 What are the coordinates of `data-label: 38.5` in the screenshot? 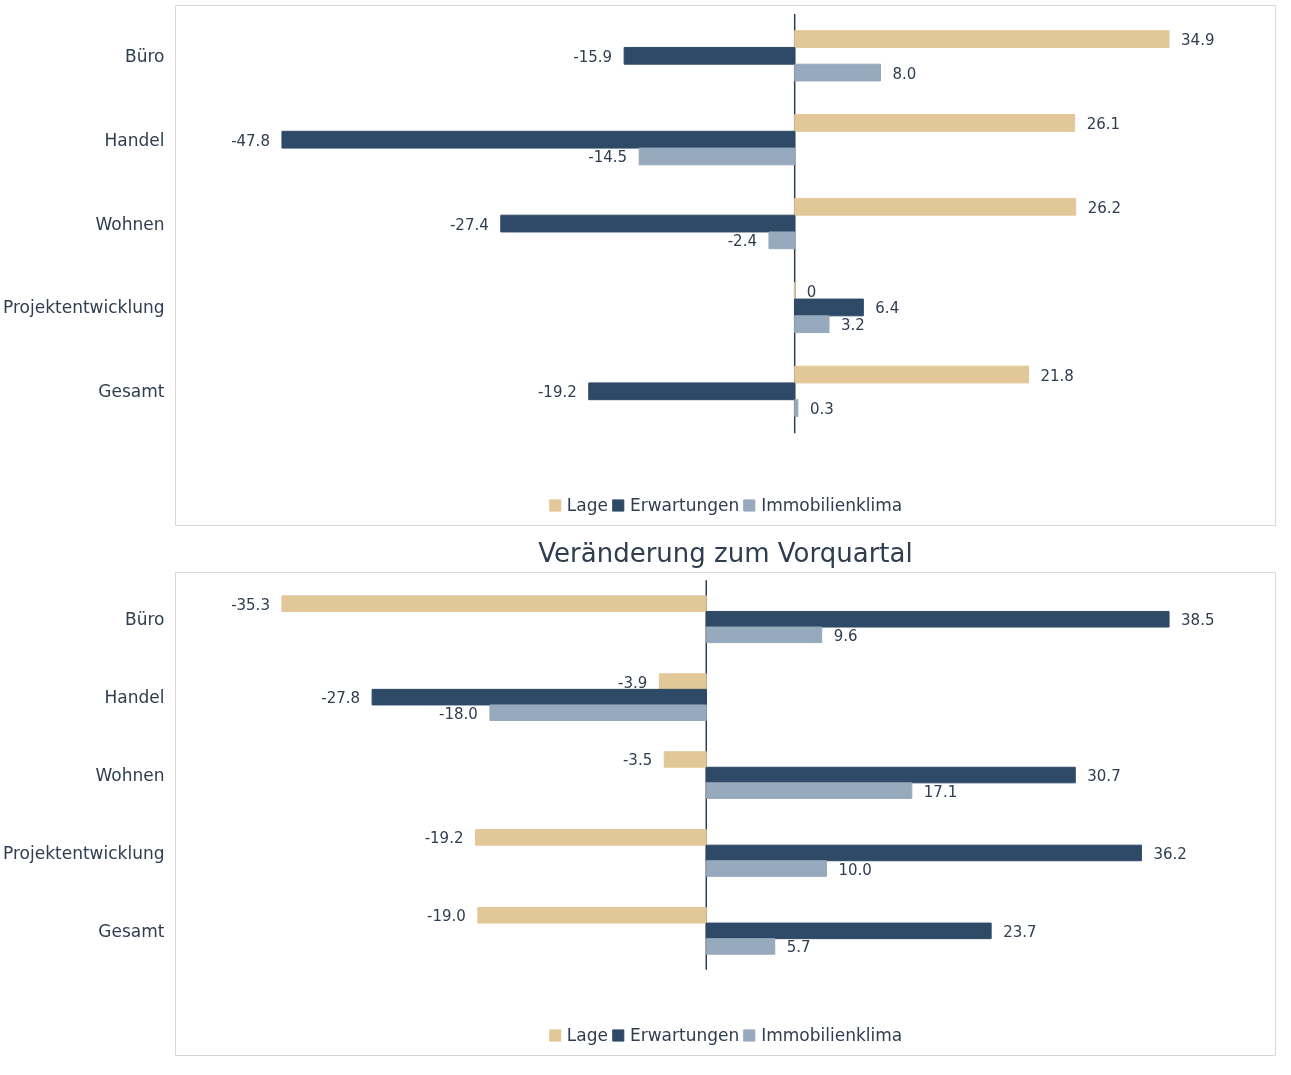 It's located at (1198, 620).